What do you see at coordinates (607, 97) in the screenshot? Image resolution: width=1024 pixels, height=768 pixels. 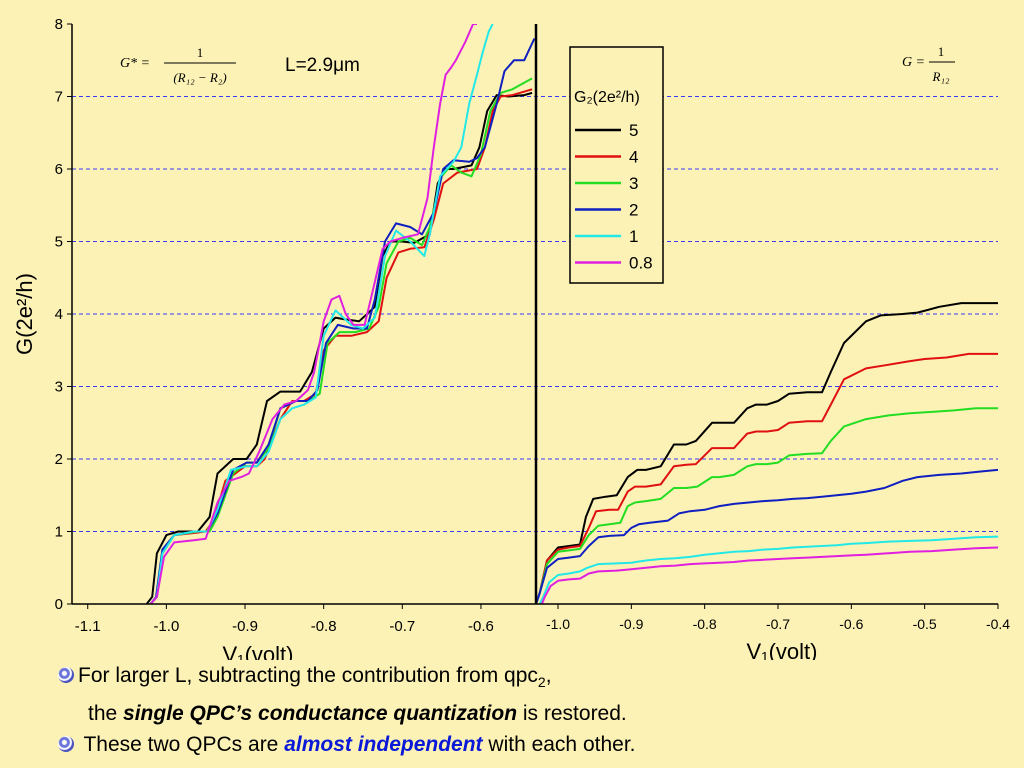 I see `legend-title: G₂(2e²/h)` at bounding box center [607, 97].